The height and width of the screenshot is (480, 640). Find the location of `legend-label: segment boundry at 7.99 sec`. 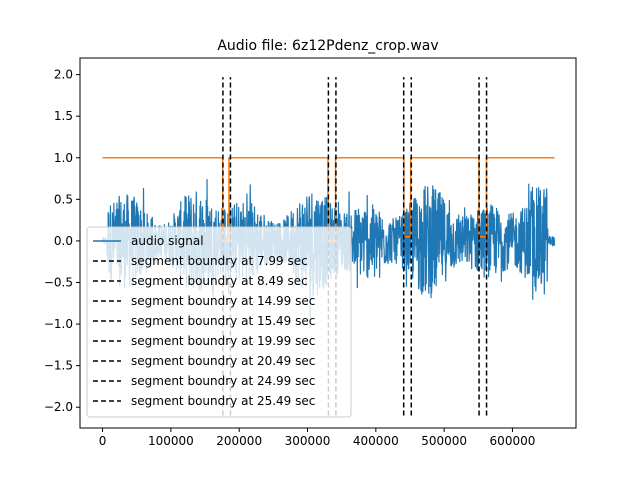

legend-label: segment boundry at 7.99 sec is located at coordinates (219, 261).